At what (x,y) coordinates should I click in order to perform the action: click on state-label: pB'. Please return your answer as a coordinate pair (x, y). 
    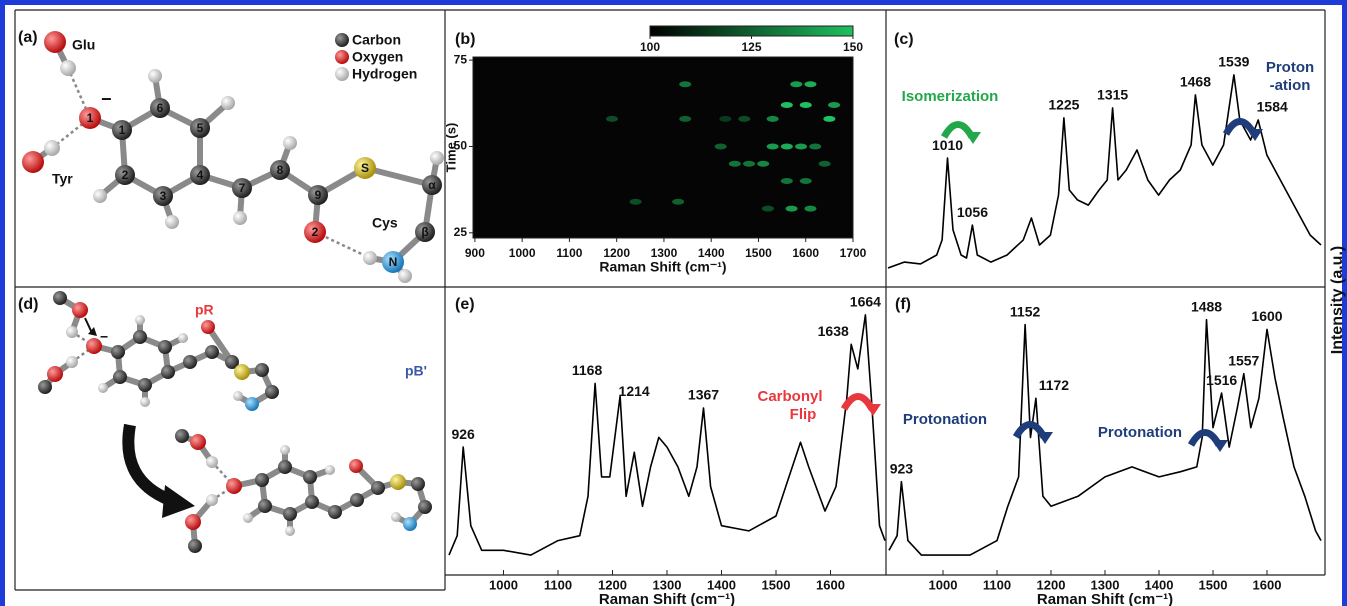
    Looking at the image, I should click on (416, 371).